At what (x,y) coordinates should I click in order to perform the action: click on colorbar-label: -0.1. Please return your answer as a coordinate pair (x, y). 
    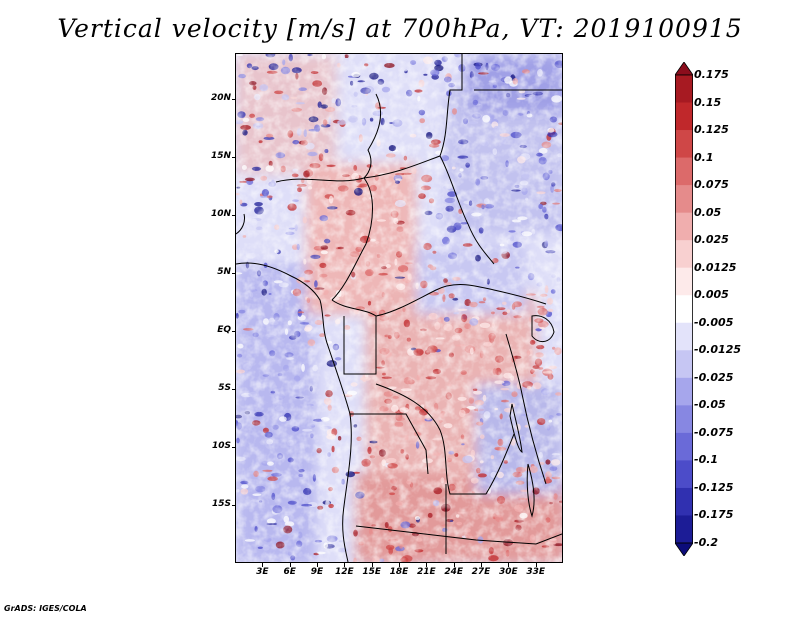
    Looking at the image, I should click on (706, 460).